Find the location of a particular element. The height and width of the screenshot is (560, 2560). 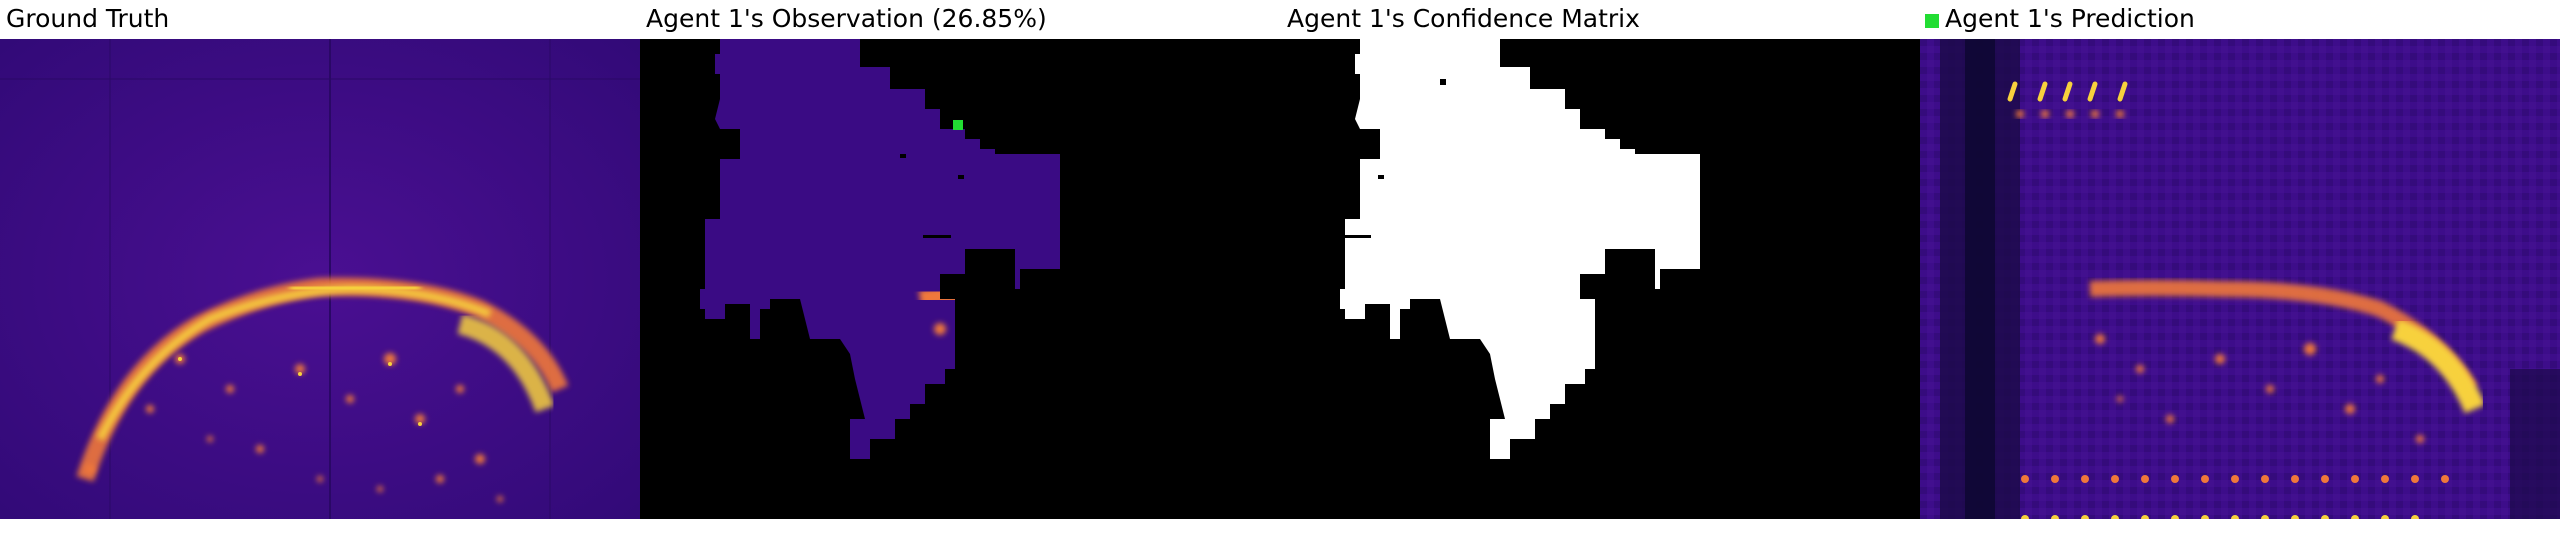

prediction-title-wrap: Agent 1's Prediction is located at coordinates (2060, 19).